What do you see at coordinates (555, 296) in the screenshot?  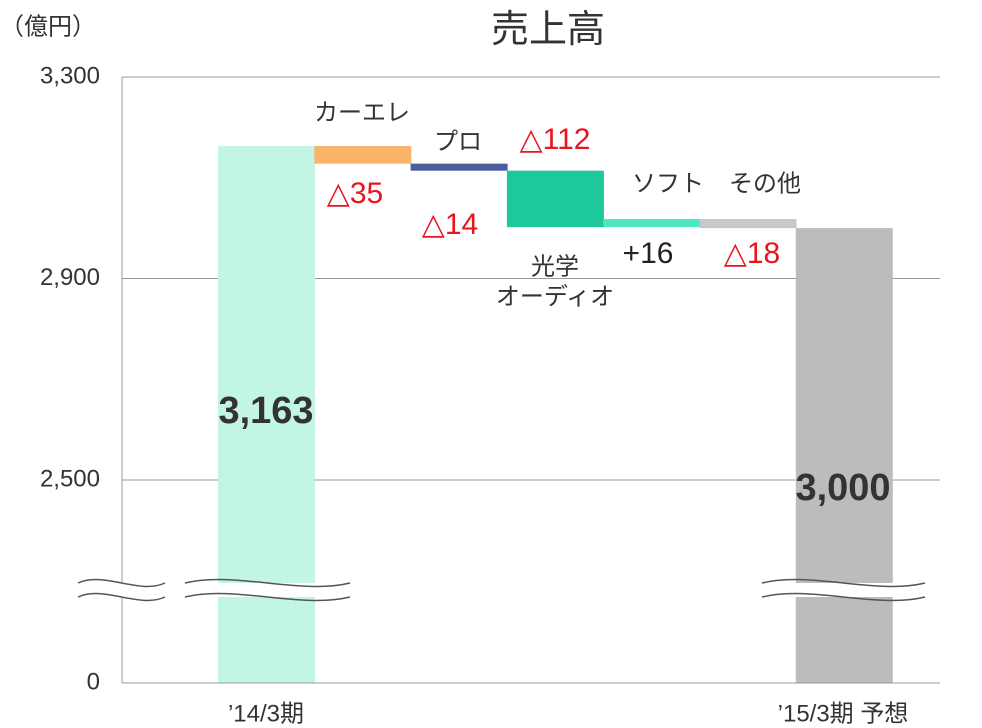 I see `category-label: オーディオ` at bounding box center [555, 296].